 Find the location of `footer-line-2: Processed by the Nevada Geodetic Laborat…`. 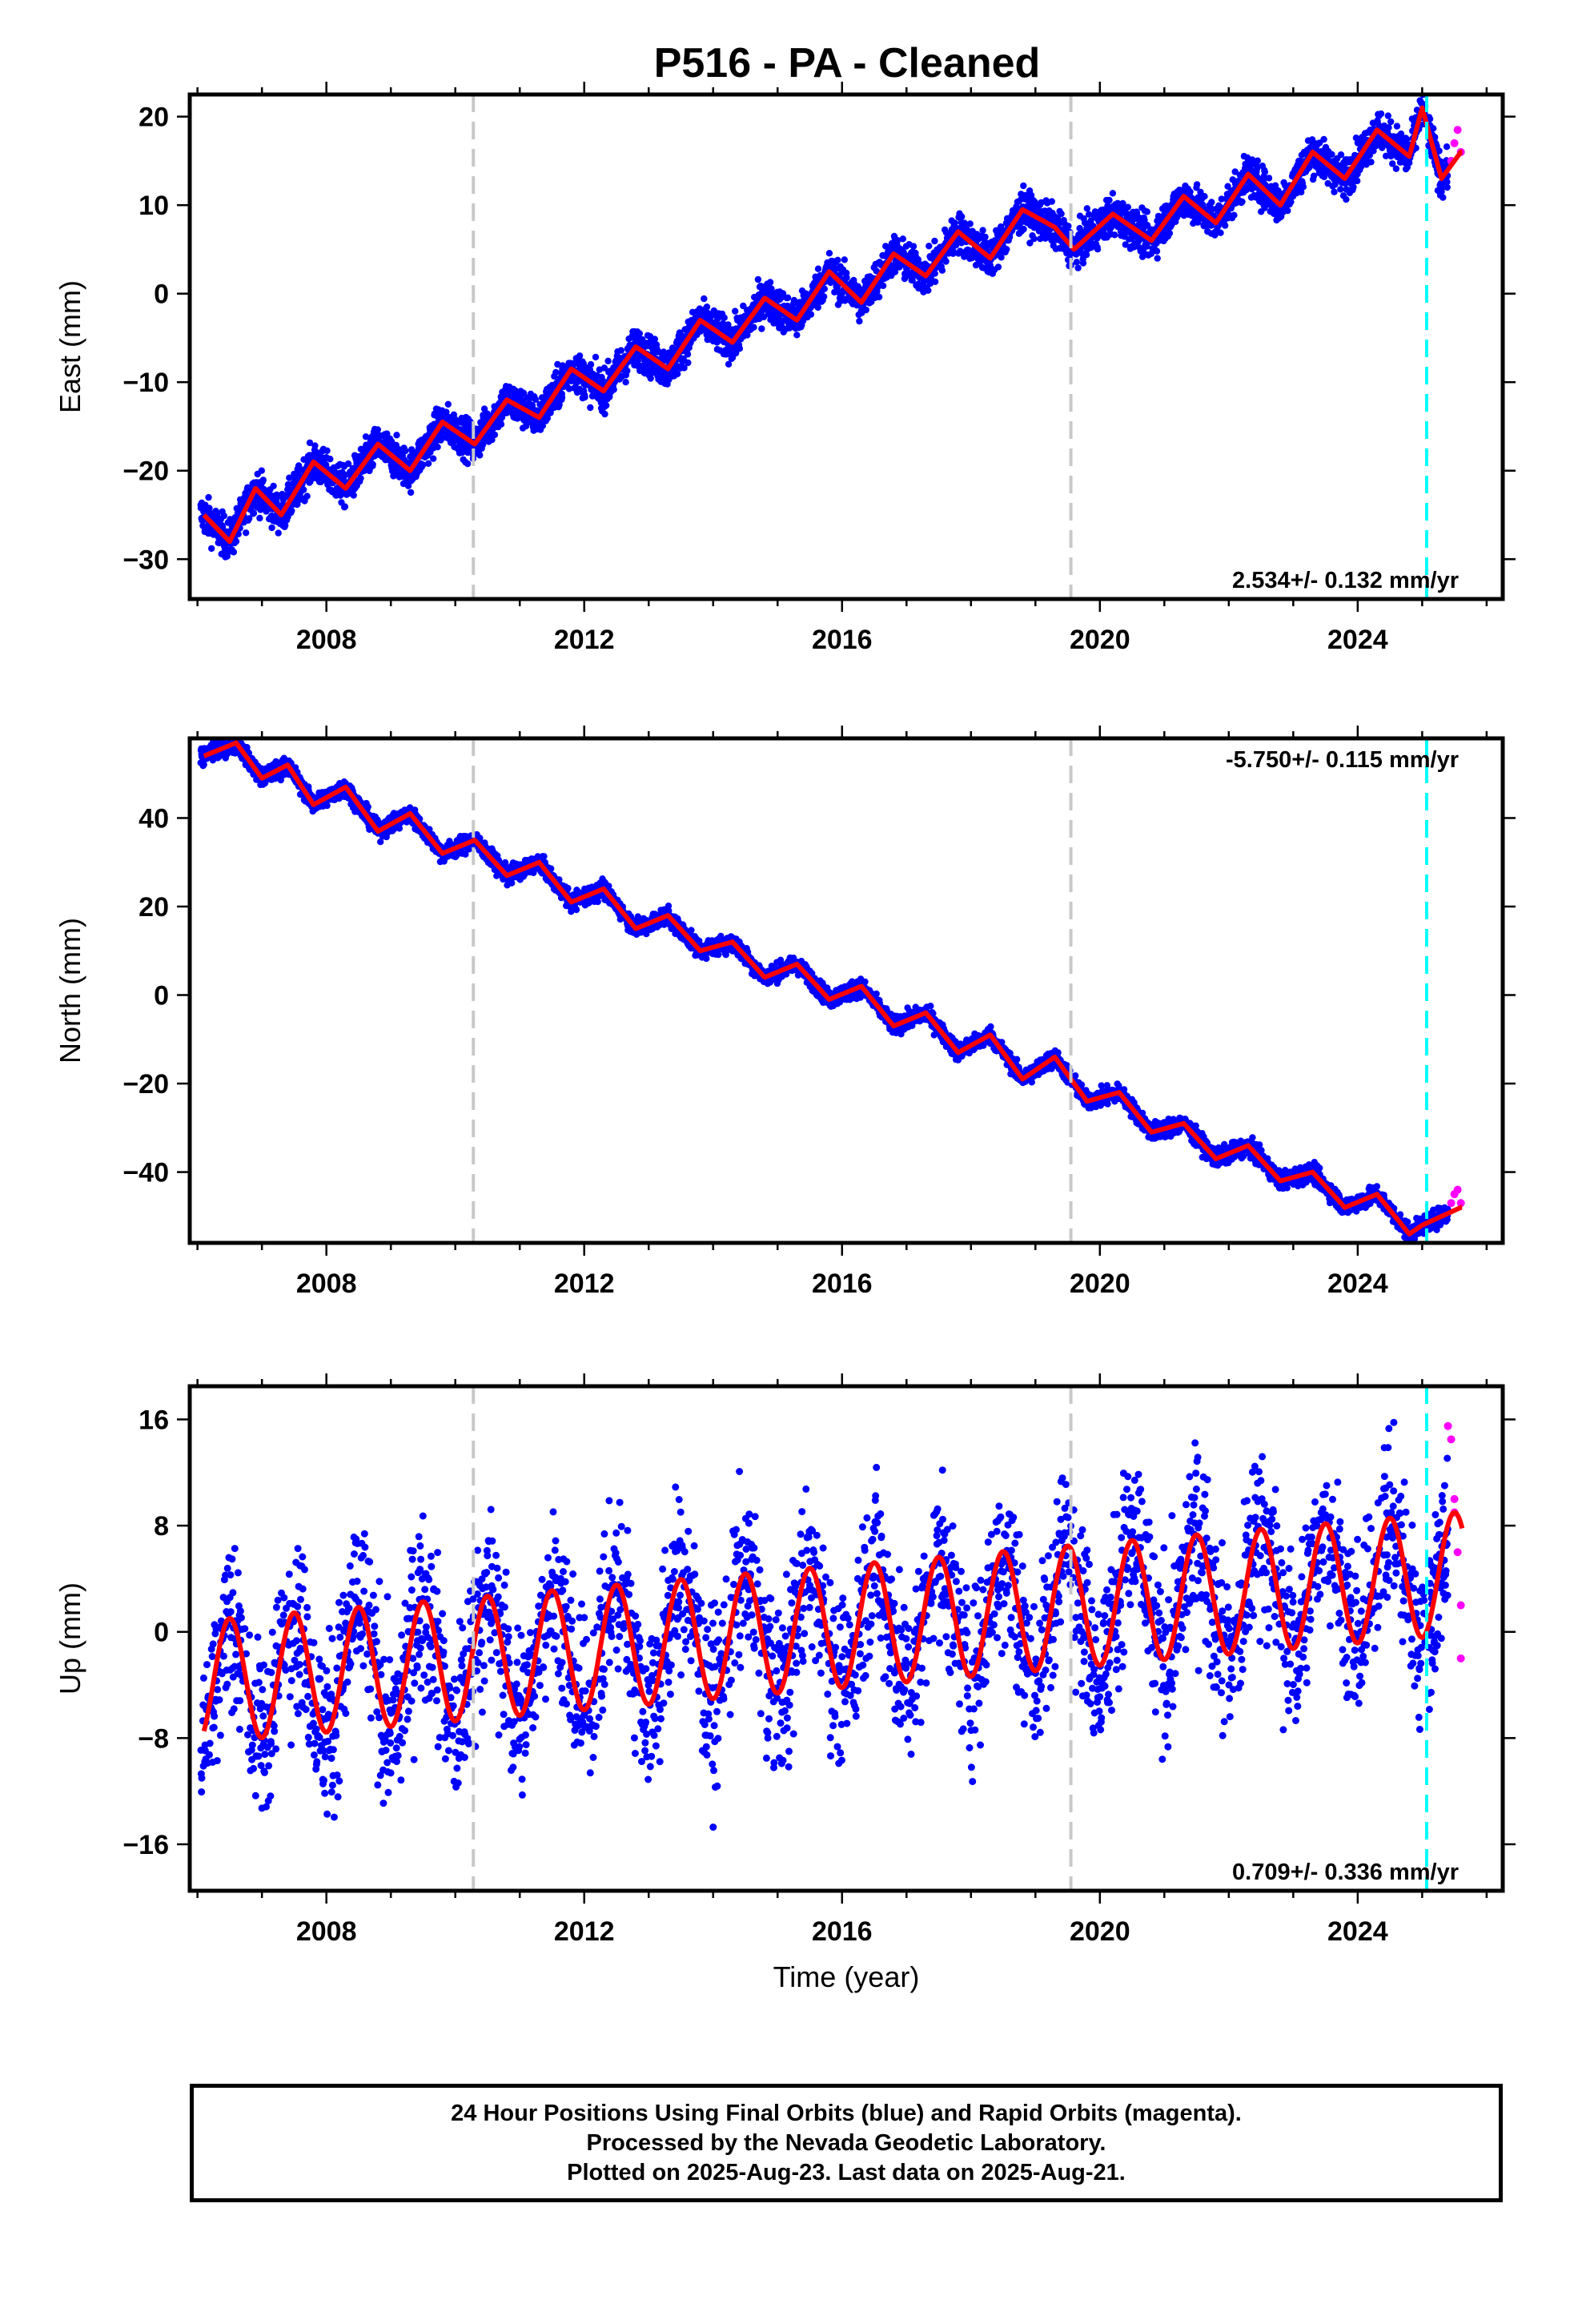

footer-line-2: Processed by the Nevada Geodetic Laborat… is located at coordinates (846, 2143).